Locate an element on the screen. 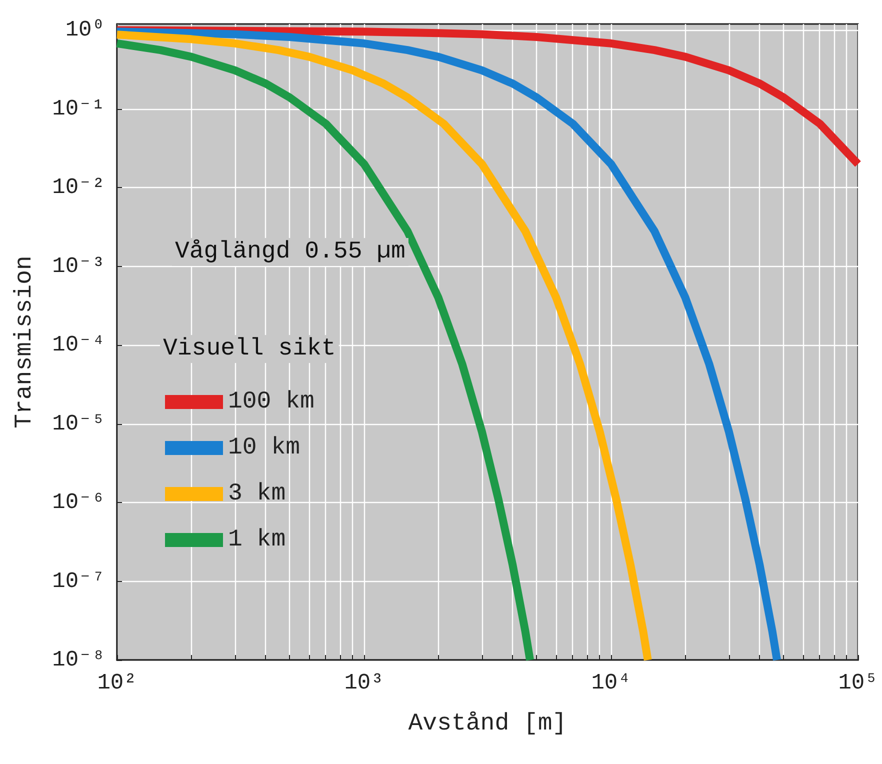 This screenshot has height=764, width=882. x-tick-label: 10² is located at coordinates (117, 683).